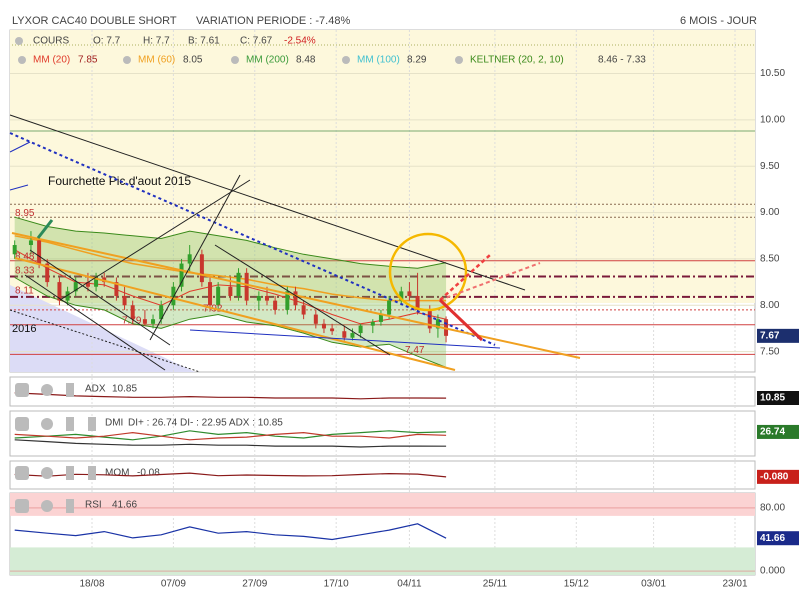 The height and width of the screenshot is (606, 801). What do you see at coordinates (382, 504) in the screenshot?
I see `overbought-zone` at bounding box center [382, 504].